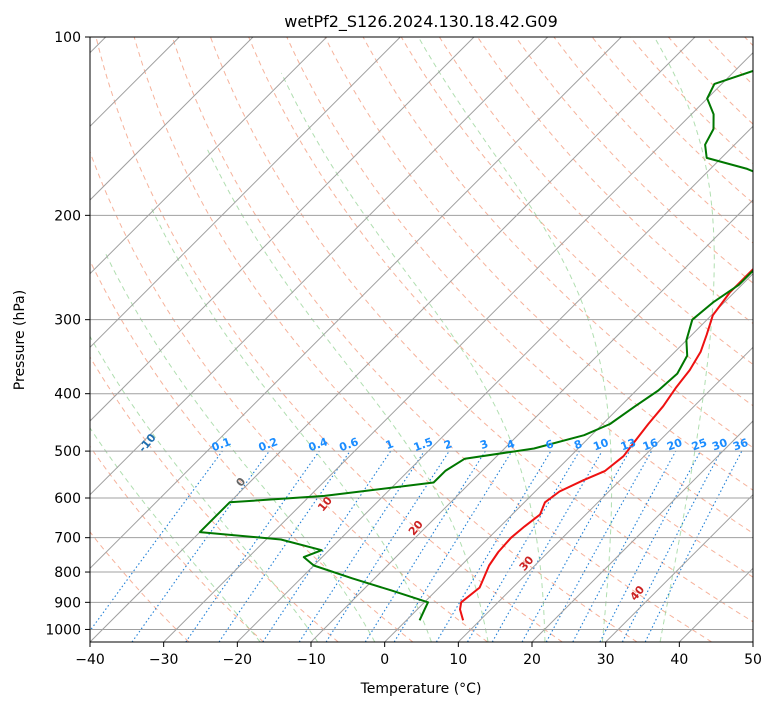 The height and width of the screenshot is (708, 775). What do you see at coordinates (740, 445) in the screenshot?
I see `mixing-ratio-label: 36` at bounding box center [740, 445].